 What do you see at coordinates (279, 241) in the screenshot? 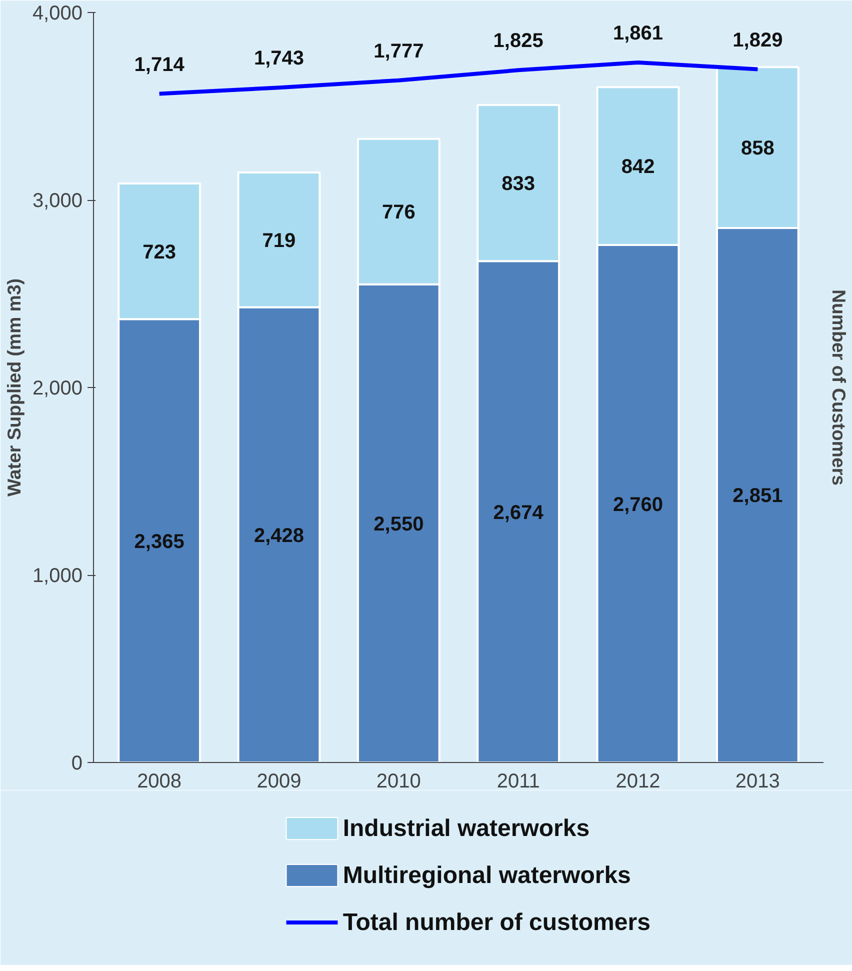
I see `data-label: 719` at bounding box center [279, 241].